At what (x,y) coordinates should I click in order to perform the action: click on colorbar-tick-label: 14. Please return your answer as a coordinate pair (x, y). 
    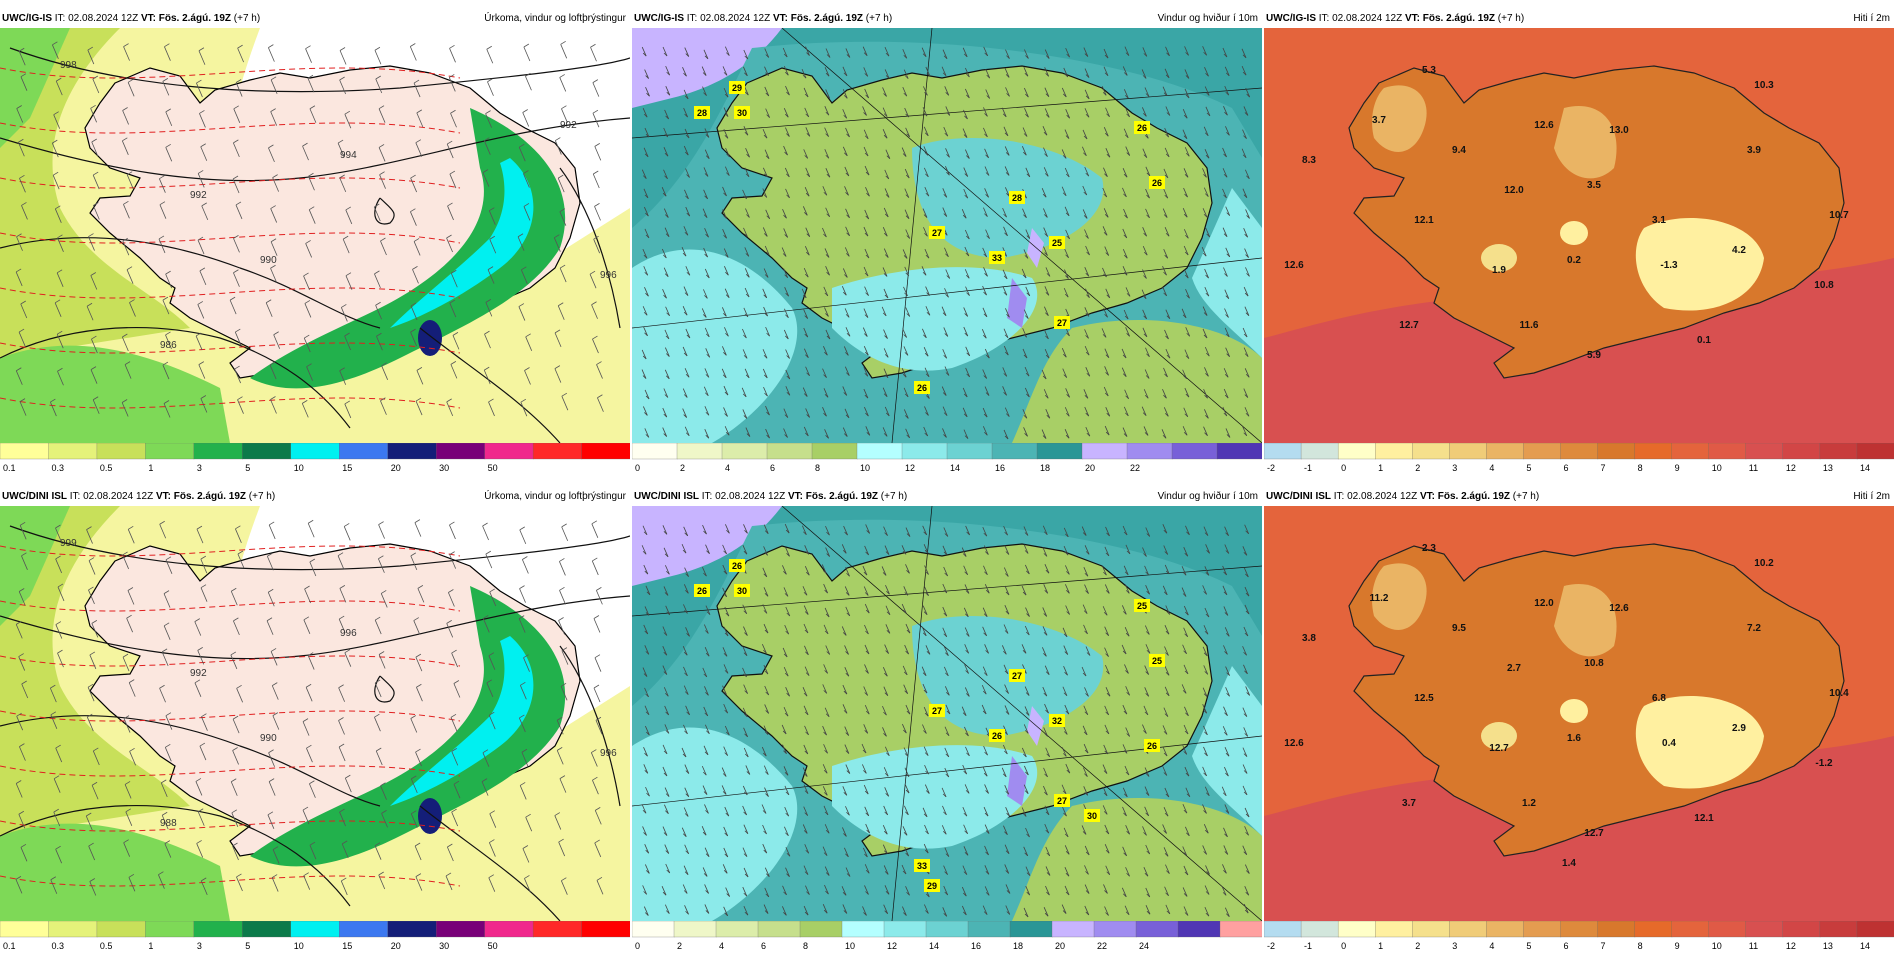
    Looking at the image, I should click on (955, 468).